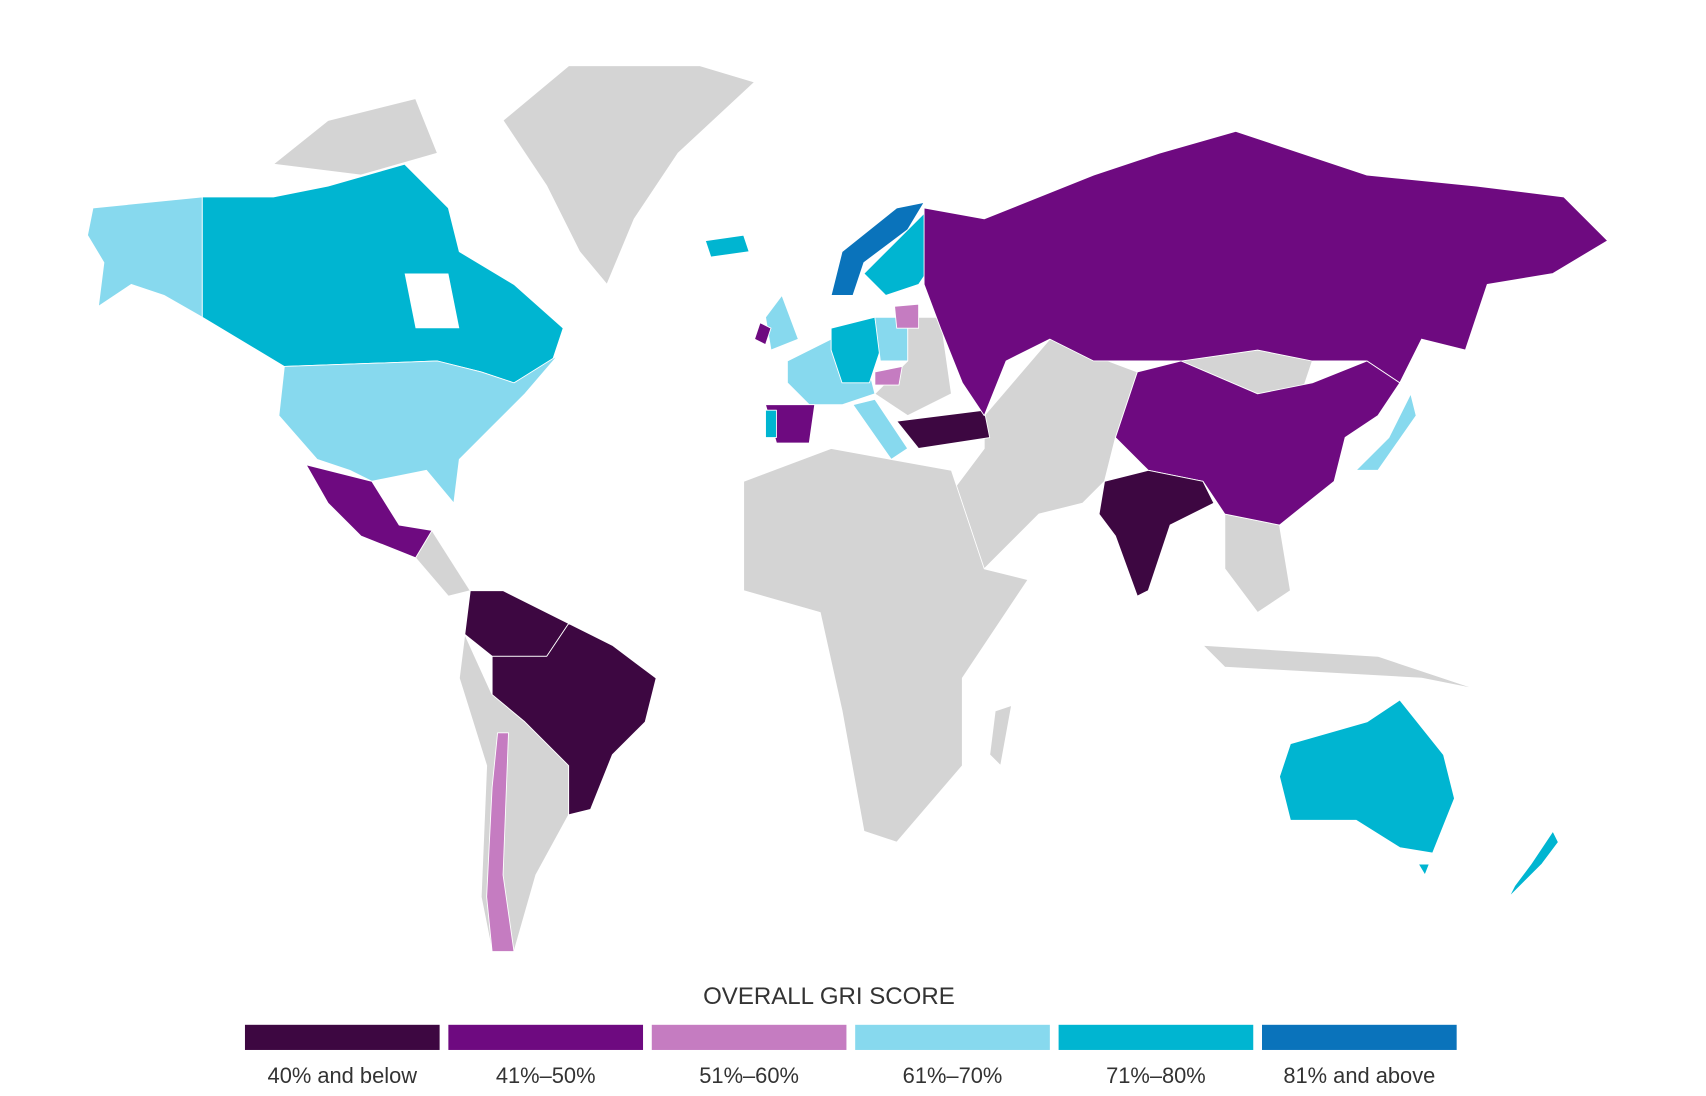 The image size is (1706, 1096). Describe the element at coordinates (546, 1075) in the screenshot. I see `legend-label: 41%–50%` at that location.